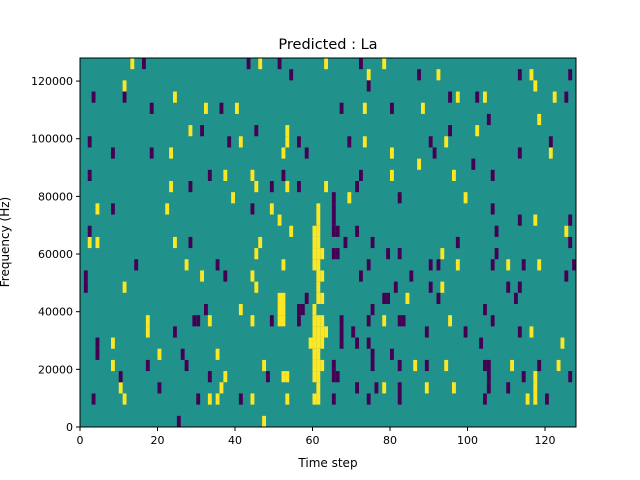  What do you see at coordinates (390, 440) in the screenshot?
I see `x-tick-label: 80` at bounding box center [390, 440].